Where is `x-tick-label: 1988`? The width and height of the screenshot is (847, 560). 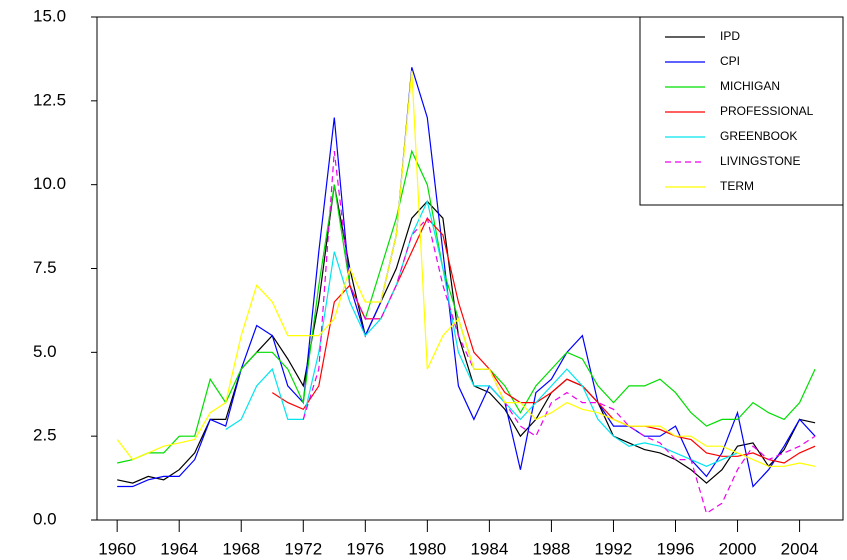
x-tick-label: 1988 is located at coordinates (552, 548).